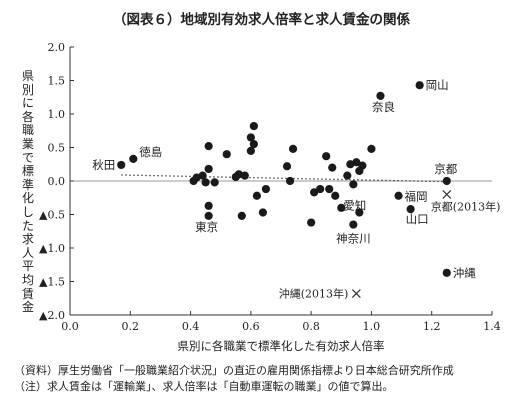 This screenshot has height=410, width=523. I want to click on x-tick-label: 1.2, so click(432, 326).